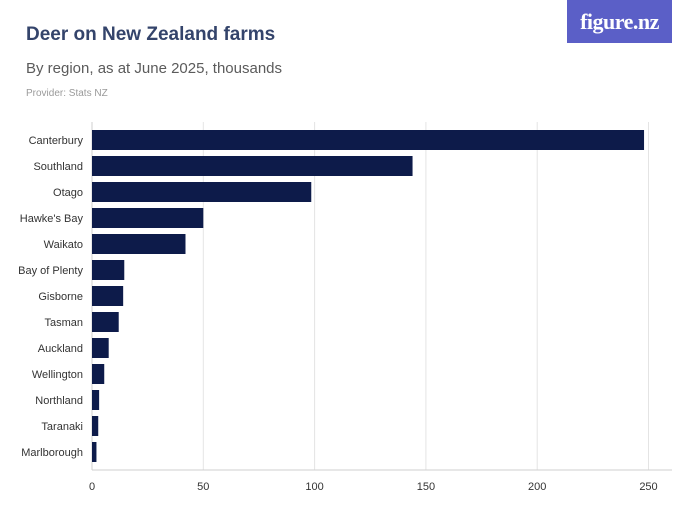 The image size is (700, 525). What do you see at coordinates (59, 401) in the screenshot?
I see `category-label: Northland` at bounding box center [59, 401].